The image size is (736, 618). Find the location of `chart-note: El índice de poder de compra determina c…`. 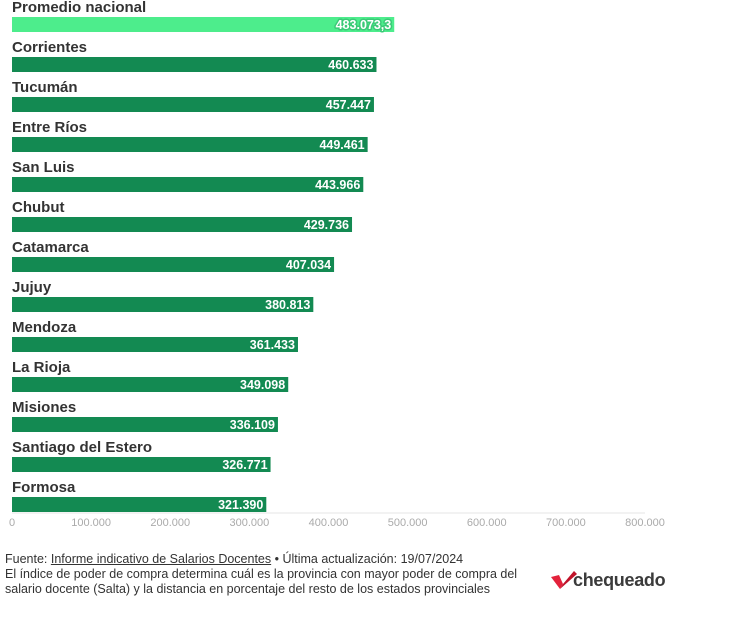

chart-note: El índice de poder de compra determina c… is located at coordinates (261, 581).